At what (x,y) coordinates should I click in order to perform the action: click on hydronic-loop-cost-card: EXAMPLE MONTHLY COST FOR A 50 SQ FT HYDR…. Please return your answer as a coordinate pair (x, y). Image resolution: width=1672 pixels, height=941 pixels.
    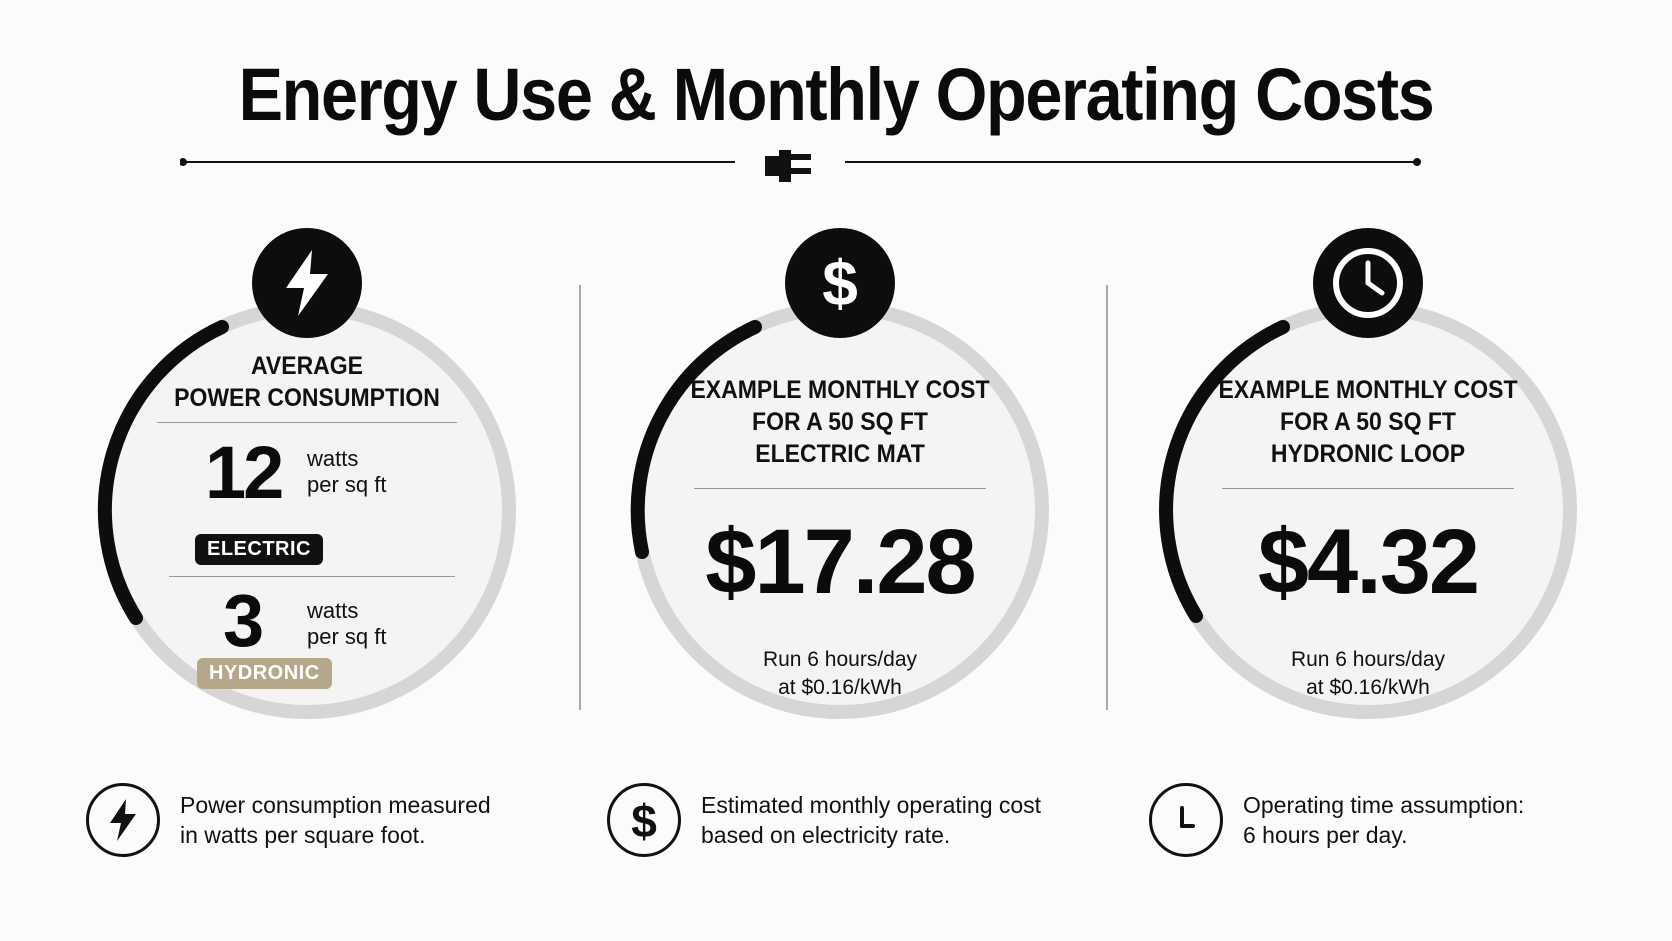
    Looking at the image, I should click on (1368, 479).